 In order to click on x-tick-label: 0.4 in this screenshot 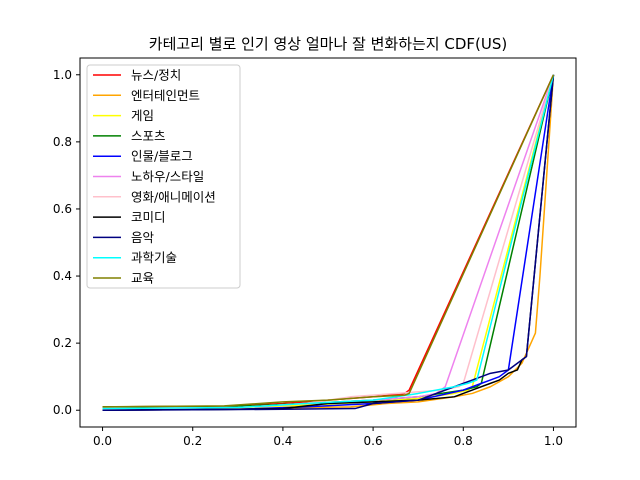, I will do `click(282, 441)`.